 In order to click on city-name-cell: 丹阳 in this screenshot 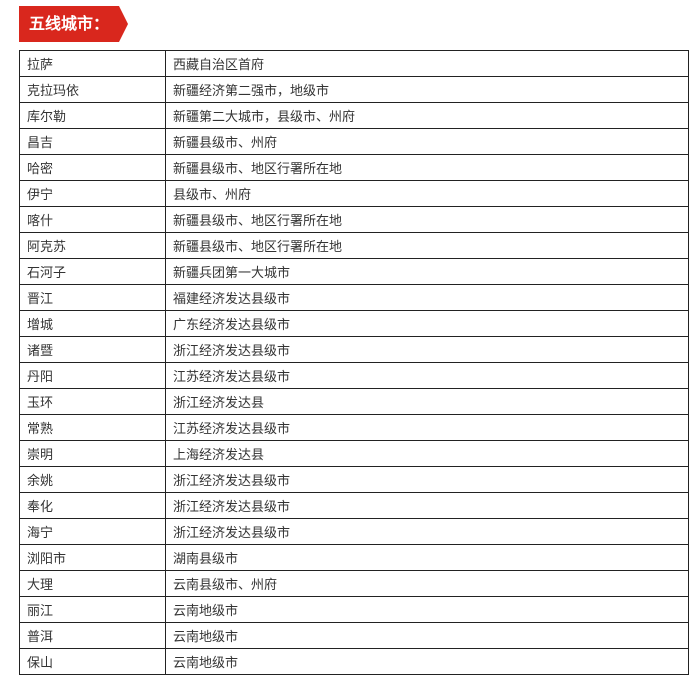, I will do `click(92, 375)`.